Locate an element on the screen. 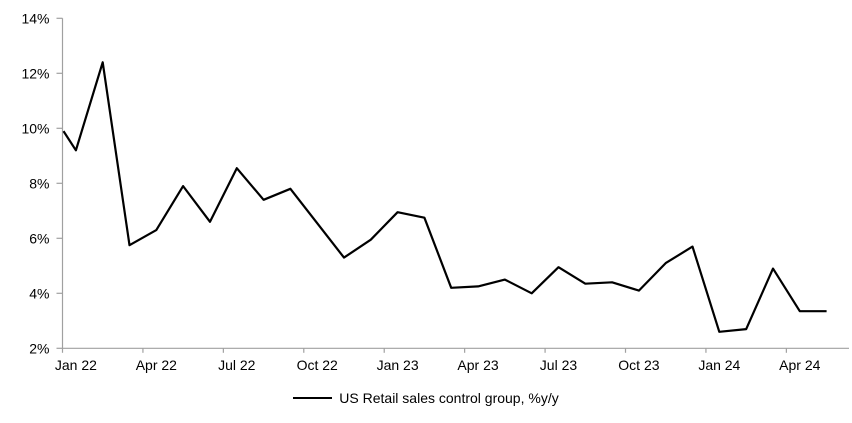 The height and width of the screenshot is (423, 852). legend-label: US Retail sales control group, %y/y is located at coordinates (449, 398).